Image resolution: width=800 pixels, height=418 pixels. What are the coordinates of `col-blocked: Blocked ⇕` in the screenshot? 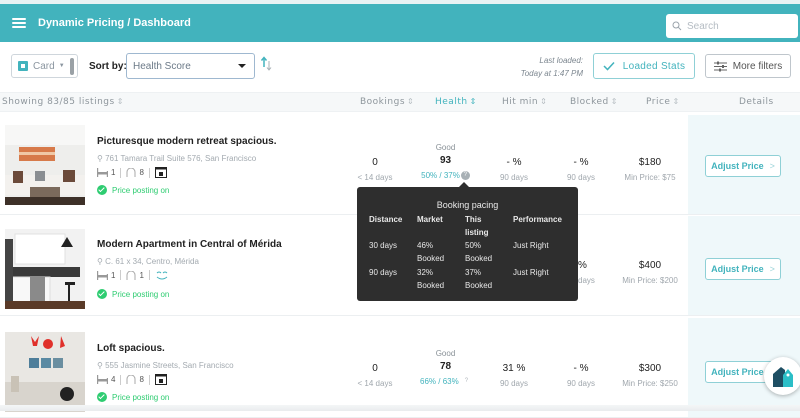 It's located at (594, 102).